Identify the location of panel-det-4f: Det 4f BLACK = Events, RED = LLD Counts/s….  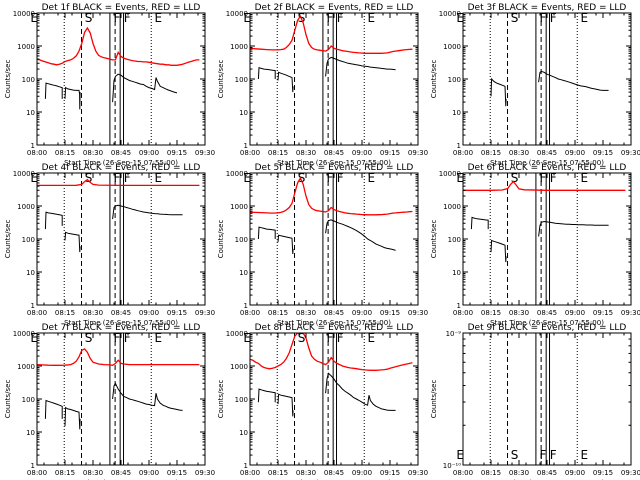
(109, 245).